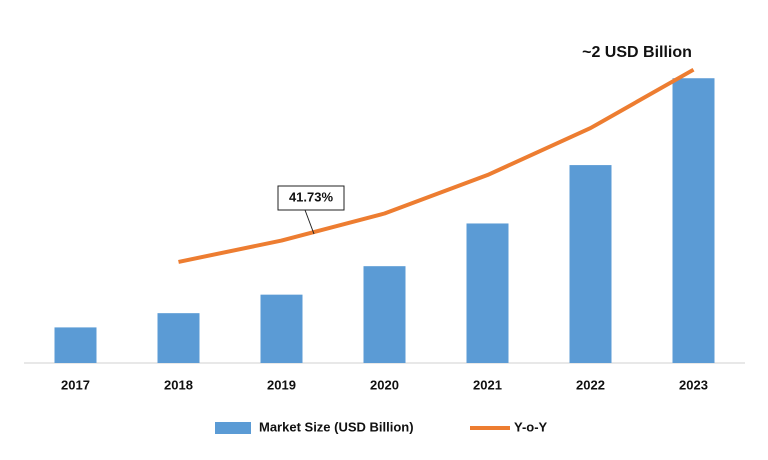 The height and width of the screenshot is (460, 768). Describe the element at coordinates (693, 384) in the screenshot. I see `x-tick-label: 2023` at that location.